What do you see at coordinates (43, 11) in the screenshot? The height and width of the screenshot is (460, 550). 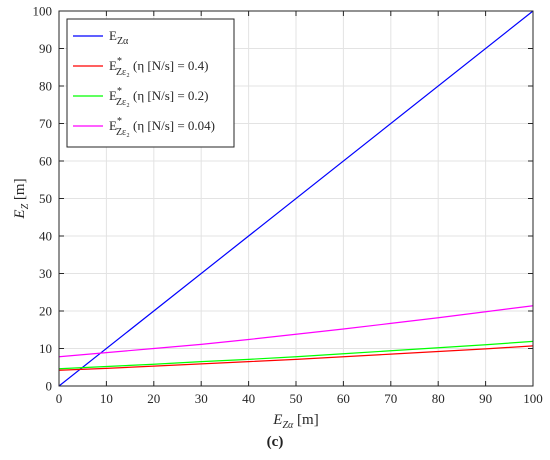 I see `y-tick-label: 100` at bounding box center [43, 11].